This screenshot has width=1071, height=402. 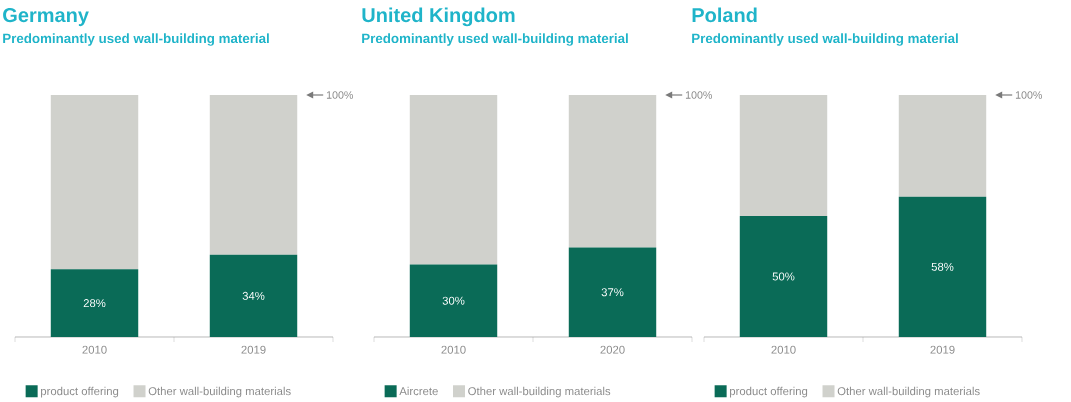 What do you see at coordinates (942, 266) in the screenshot?
I see `data-label: 58%` at bounding box center [942, 266].